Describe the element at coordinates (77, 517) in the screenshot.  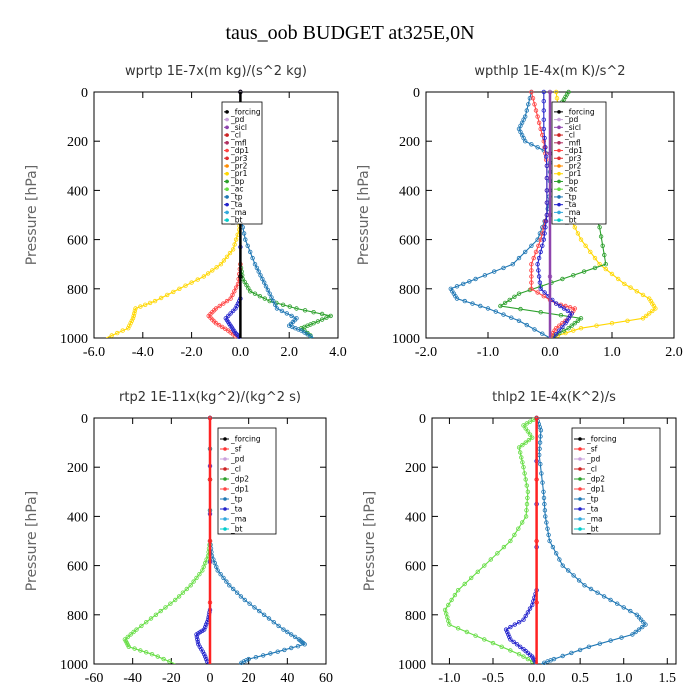
I see `y-tick-label: 400` at that location.